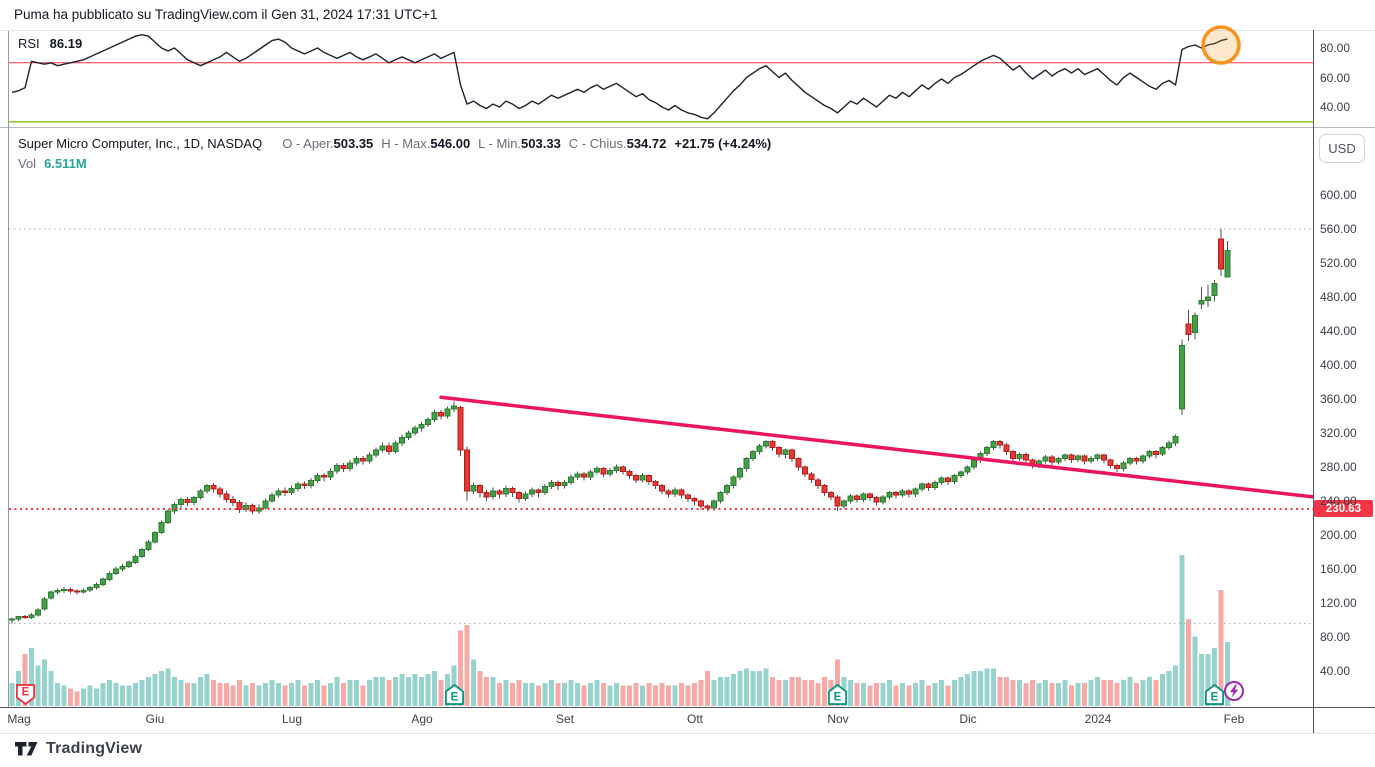 This screenshot has width=1375, height=767. Describe the element at coordinates (1335, 78) in the screenshot. I see `rsi-axis-label: 60.00` at that location.